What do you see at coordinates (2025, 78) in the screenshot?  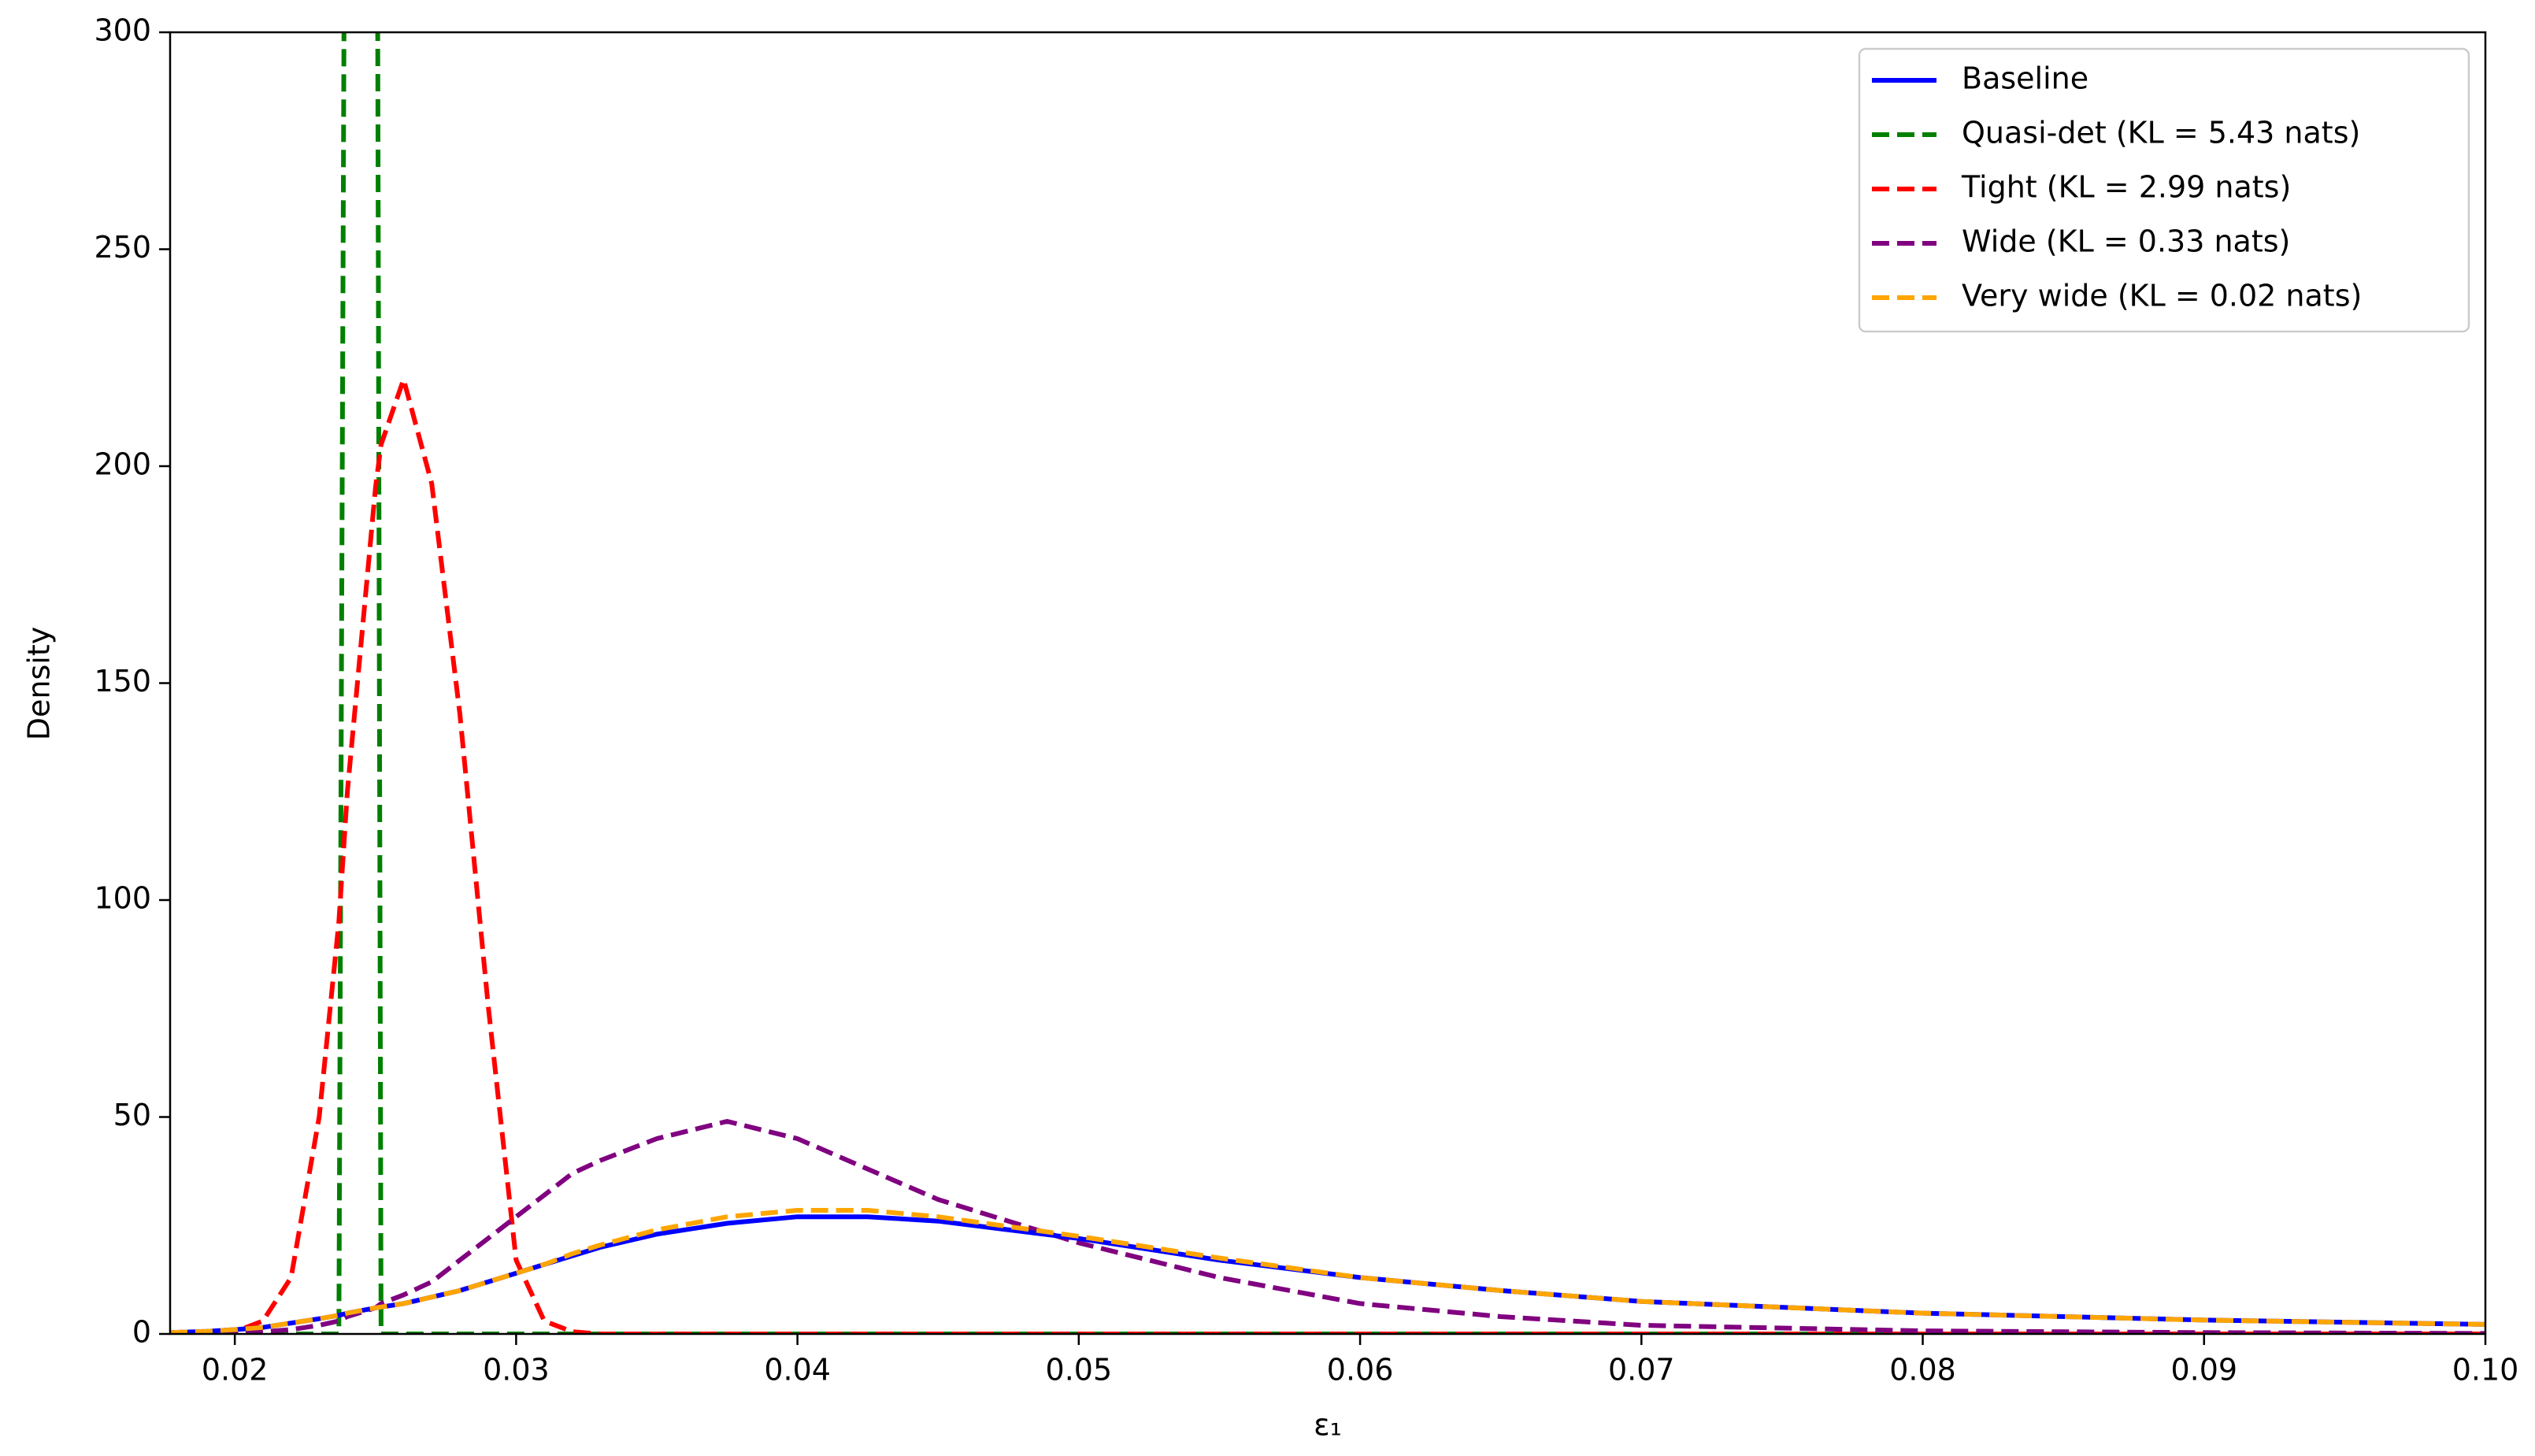 I see `legend-label: Baseline` at bounding box center [2025, 78].